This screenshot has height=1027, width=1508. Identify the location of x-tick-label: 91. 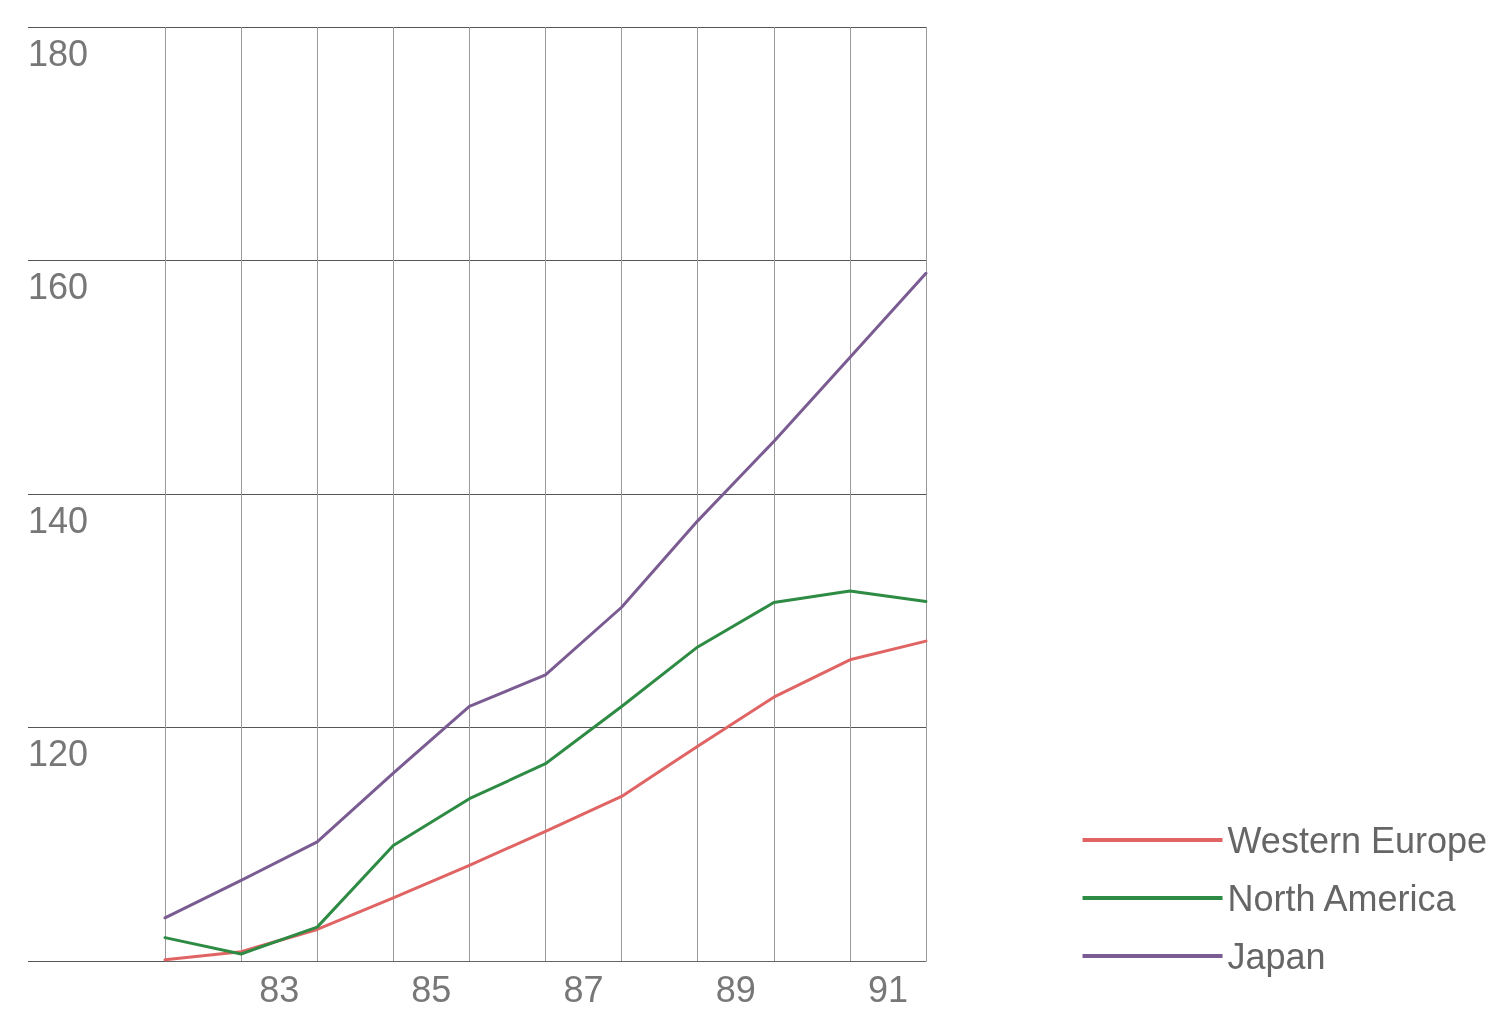
(887, 989).